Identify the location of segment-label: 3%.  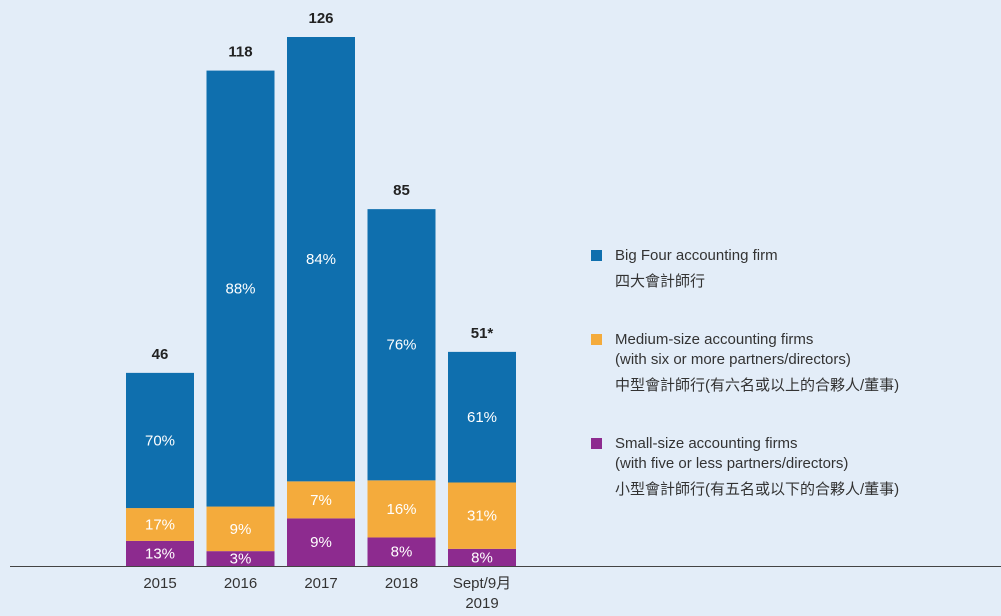
(241, 559).